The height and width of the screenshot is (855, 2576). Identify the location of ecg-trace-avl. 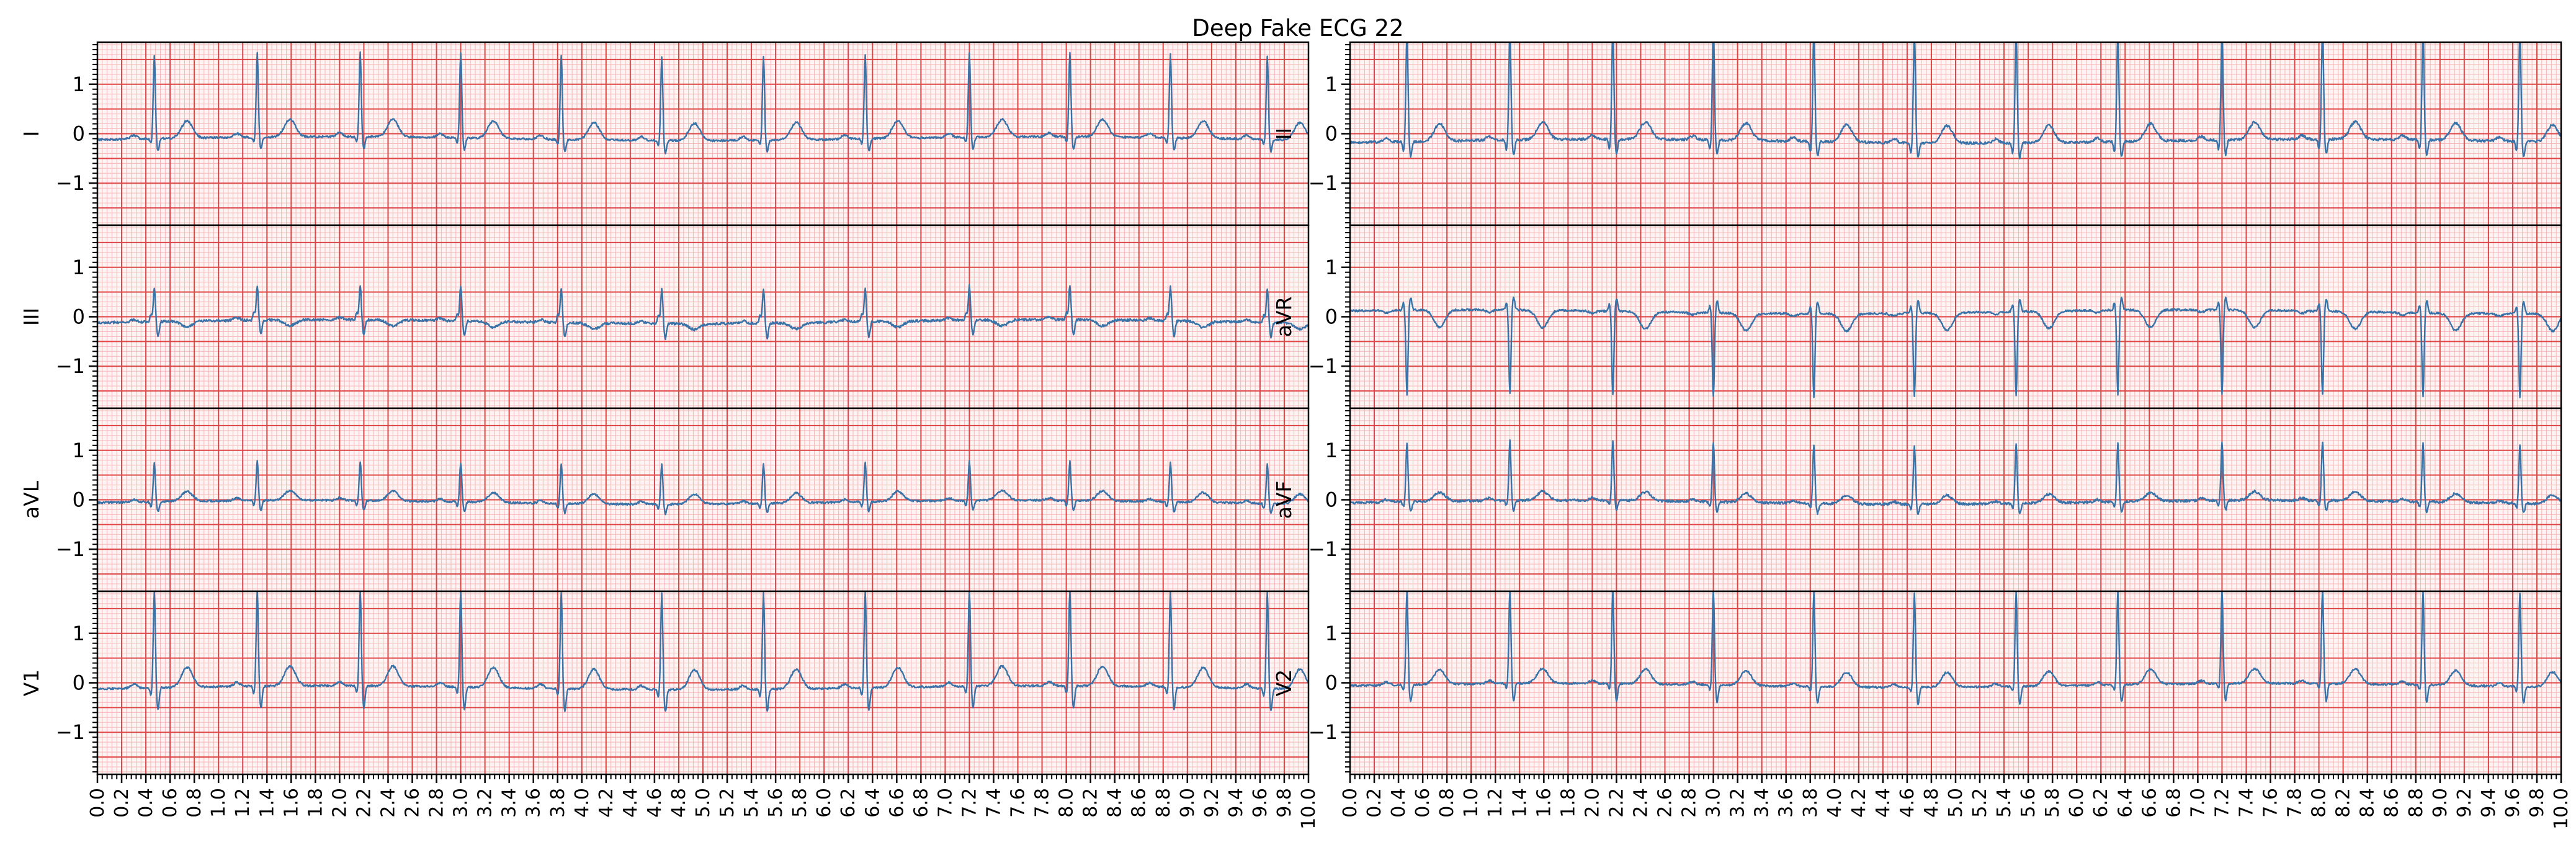
(702, 488).